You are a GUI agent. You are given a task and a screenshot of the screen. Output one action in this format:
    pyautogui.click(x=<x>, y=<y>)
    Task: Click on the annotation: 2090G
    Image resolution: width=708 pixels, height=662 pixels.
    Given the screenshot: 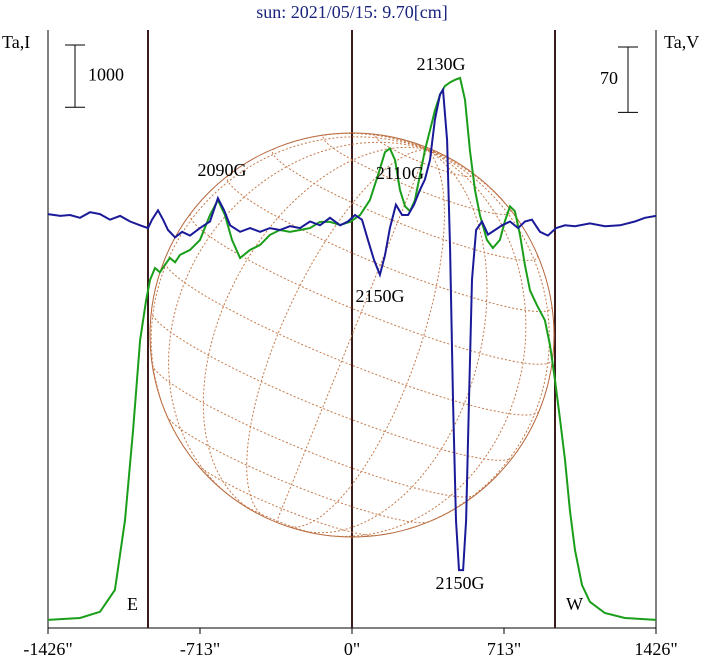 What is the action you would take?
    pyautogui.click(x=222, y=170)
    